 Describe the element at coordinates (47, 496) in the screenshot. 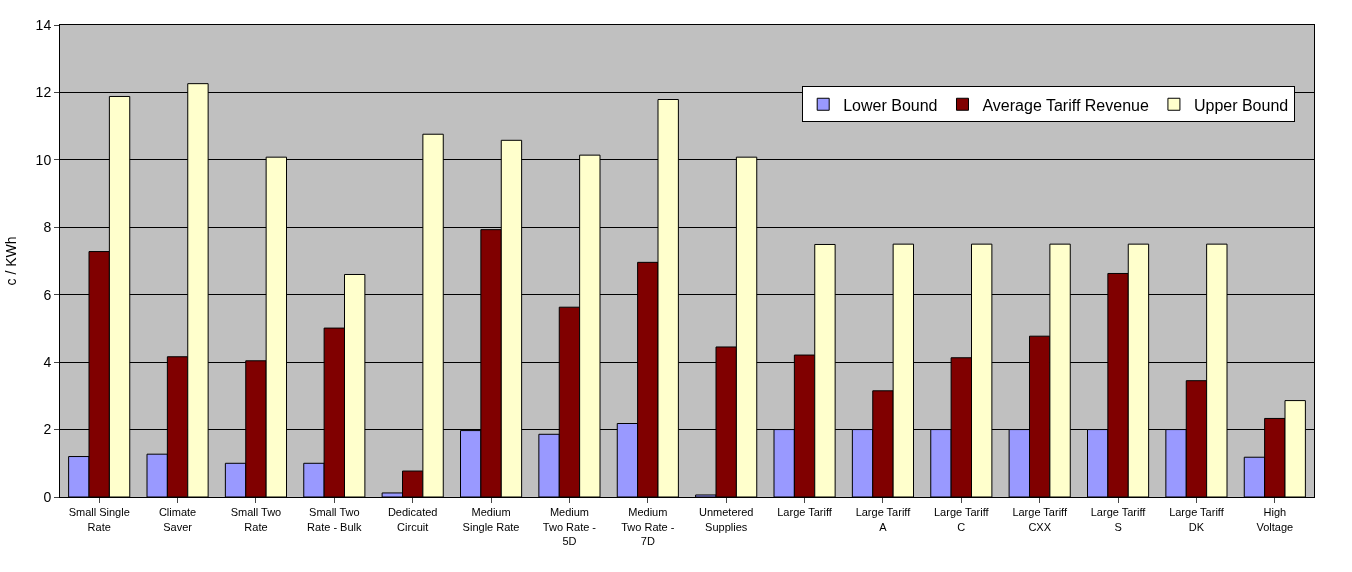

I see `y-tick-label: 0` at that location.